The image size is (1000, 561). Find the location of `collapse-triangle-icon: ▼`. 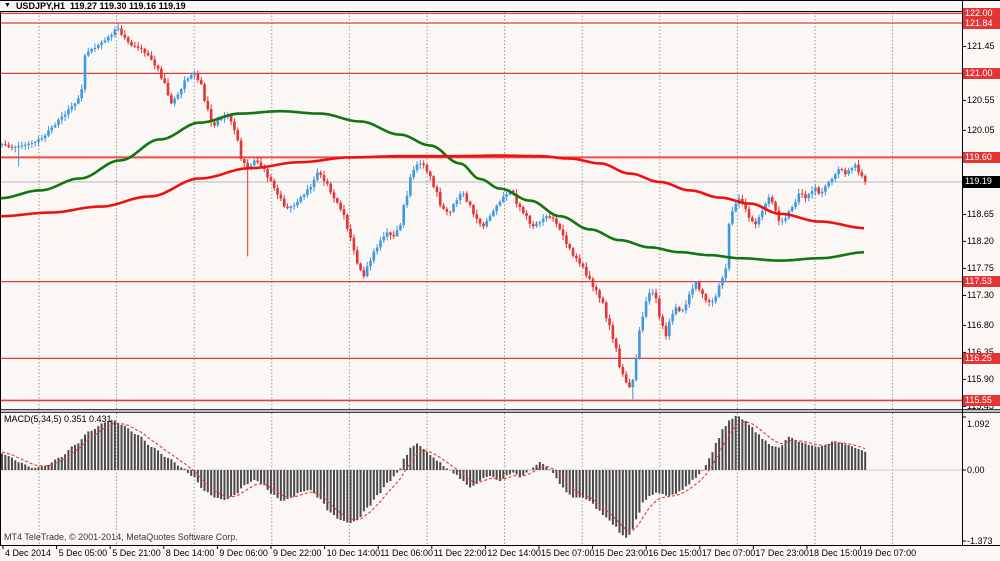

collapse-triangle-icon: ▼ is located at coordinates (7, 5).